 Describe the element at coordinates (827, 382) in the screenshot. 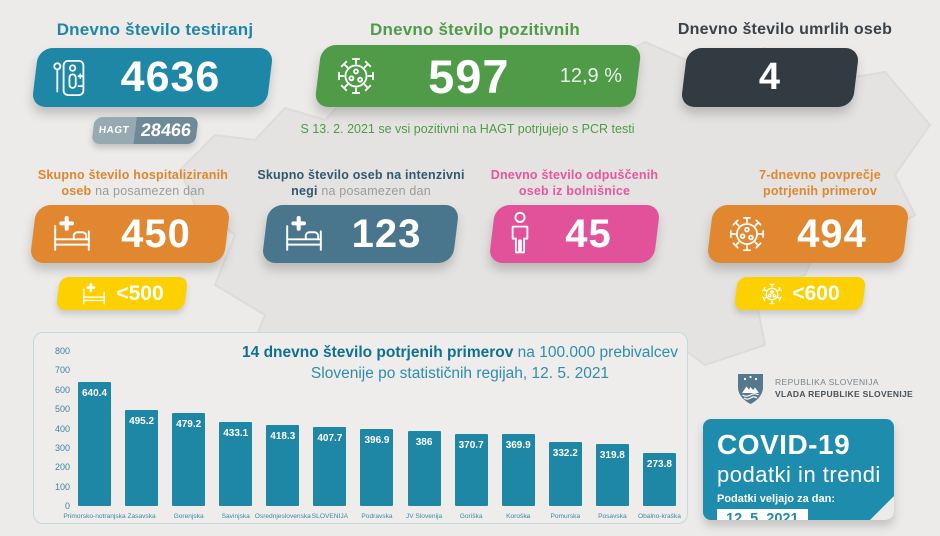

I see `gov-line1: REPUBLIKA SLOVENIJA` at that location.